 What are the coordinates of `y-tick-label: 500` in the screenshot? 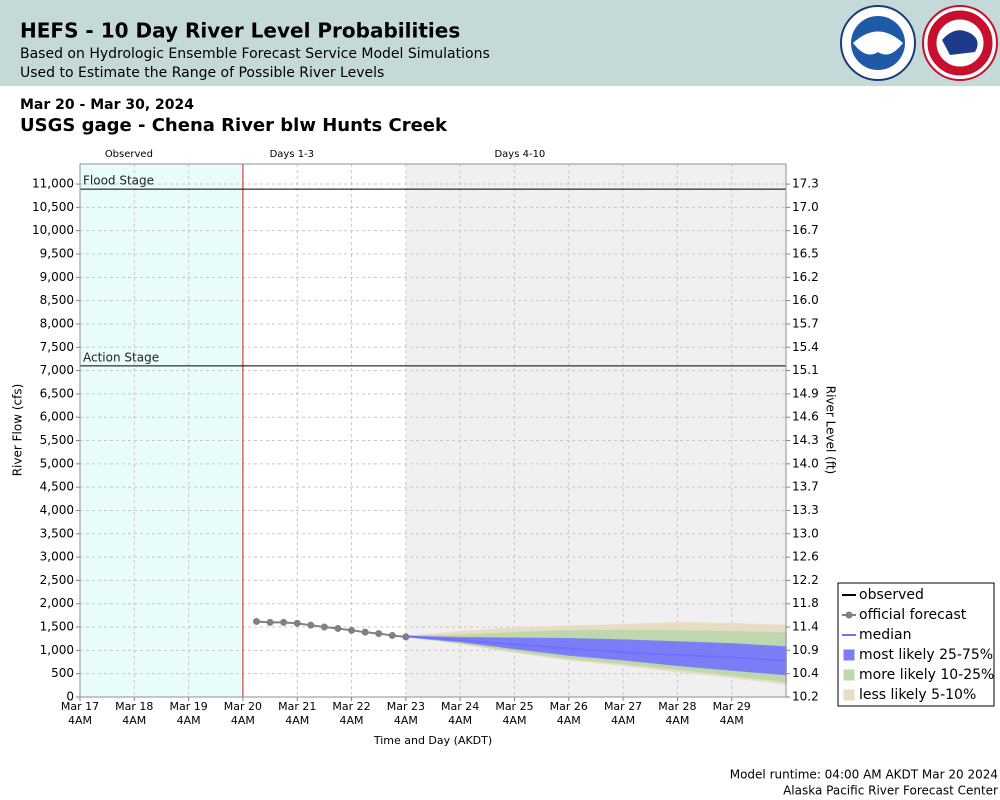 It's located at (62, 673).